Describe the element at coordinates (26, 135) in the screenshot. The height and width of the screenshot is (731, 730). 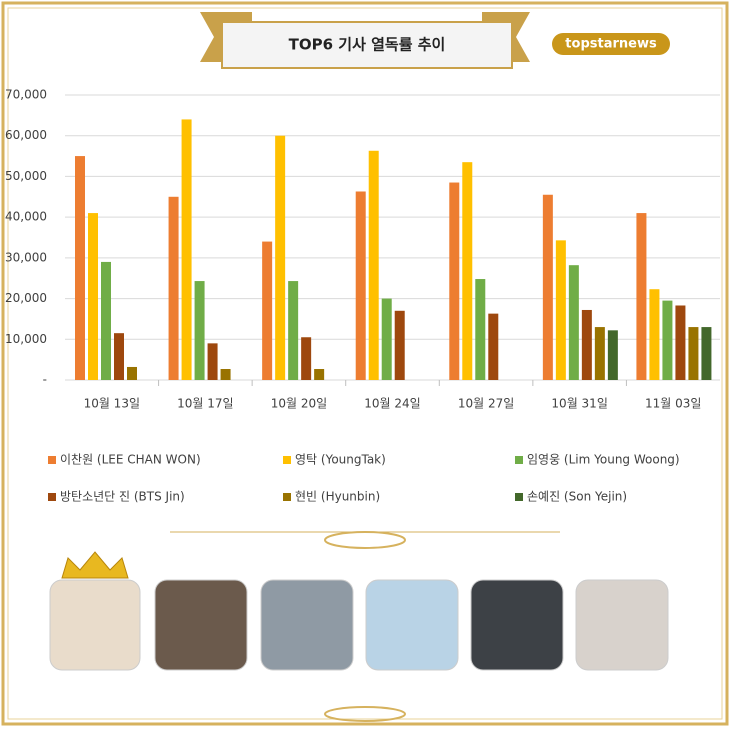
I see `y-tick-label: 60,000` at that location.